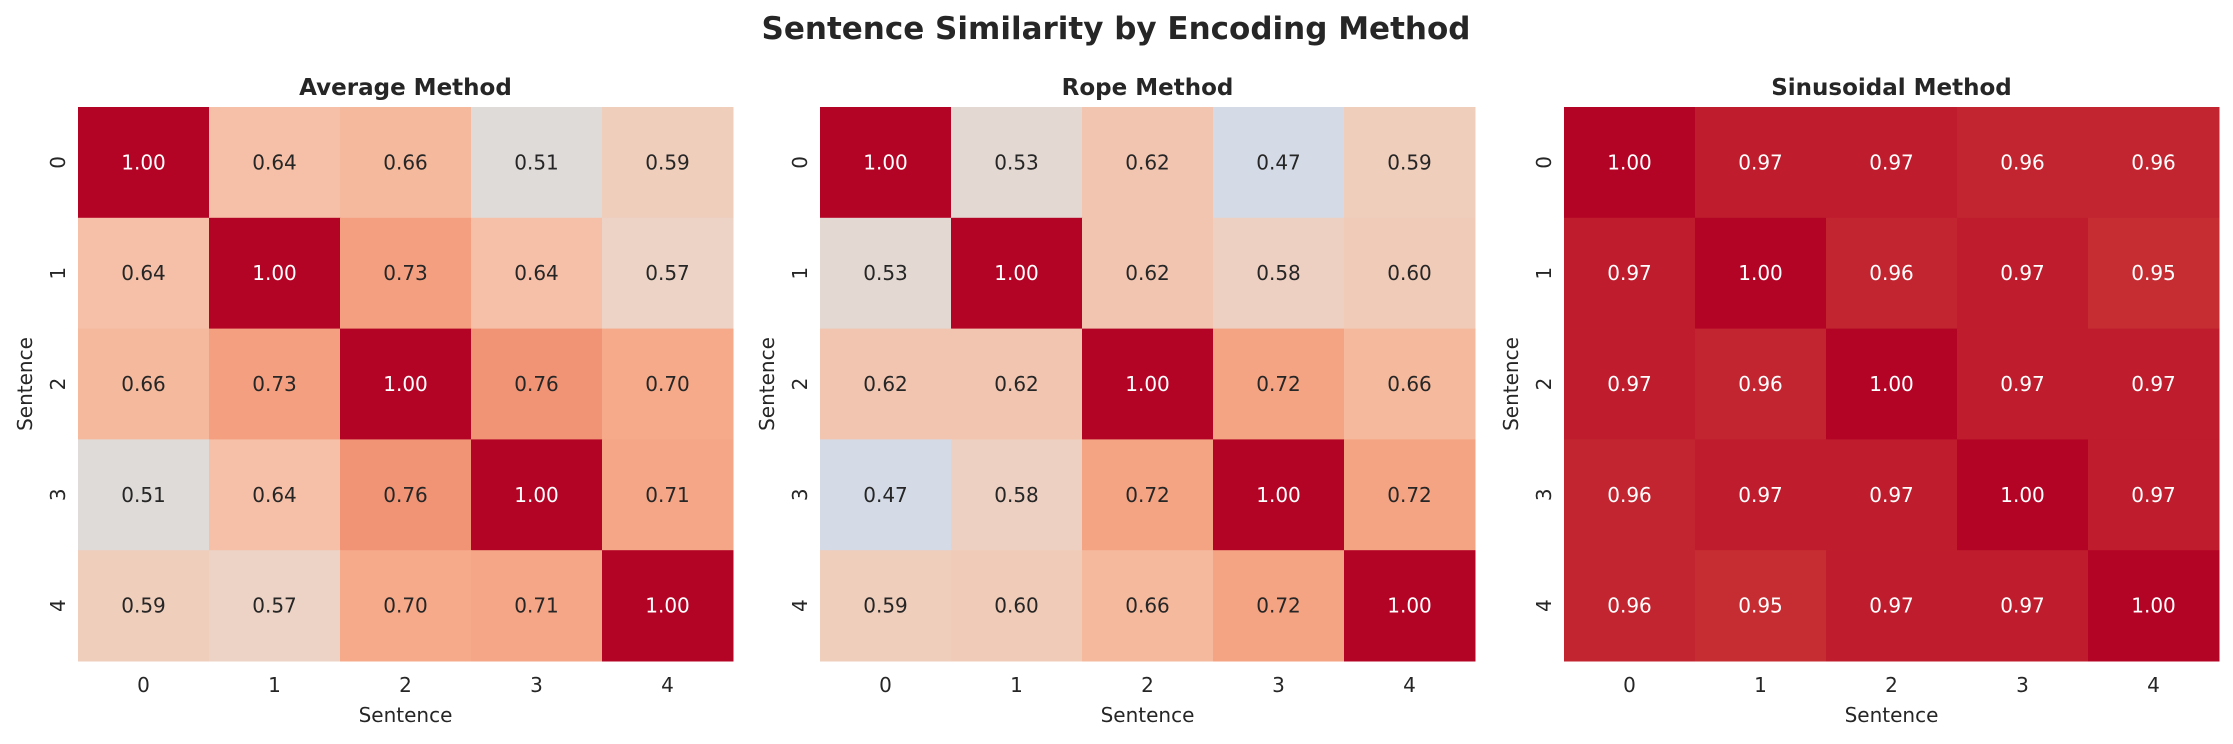 The width and height of the screenshot is (2233, 744). I want to click on x-tick-label: 3, so click(536, 685).